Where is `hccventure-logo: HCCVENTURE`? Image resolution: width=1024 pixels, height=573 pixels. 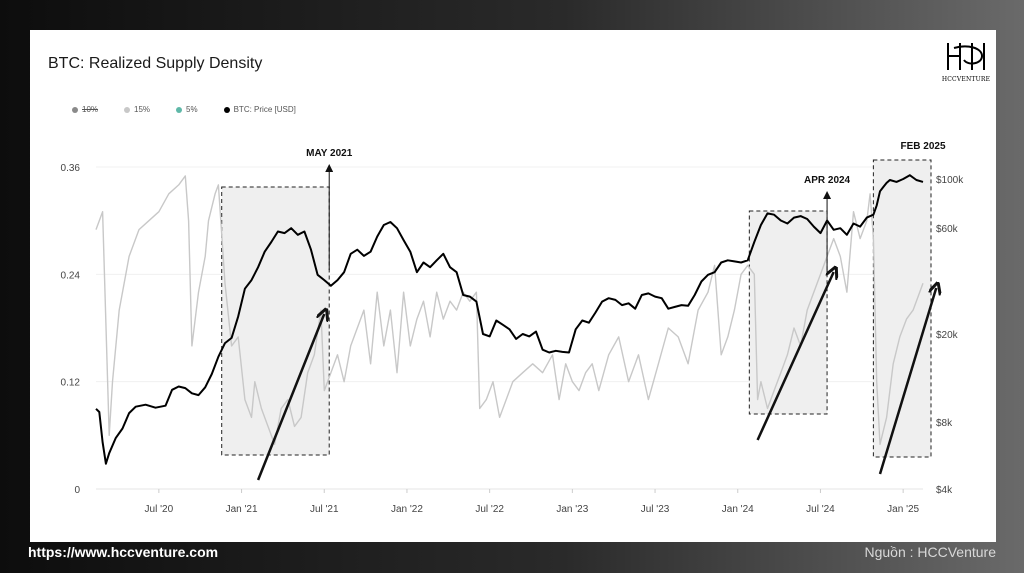
hccventure-logo: HCCVENTURE is located at coordinates (966, 64).